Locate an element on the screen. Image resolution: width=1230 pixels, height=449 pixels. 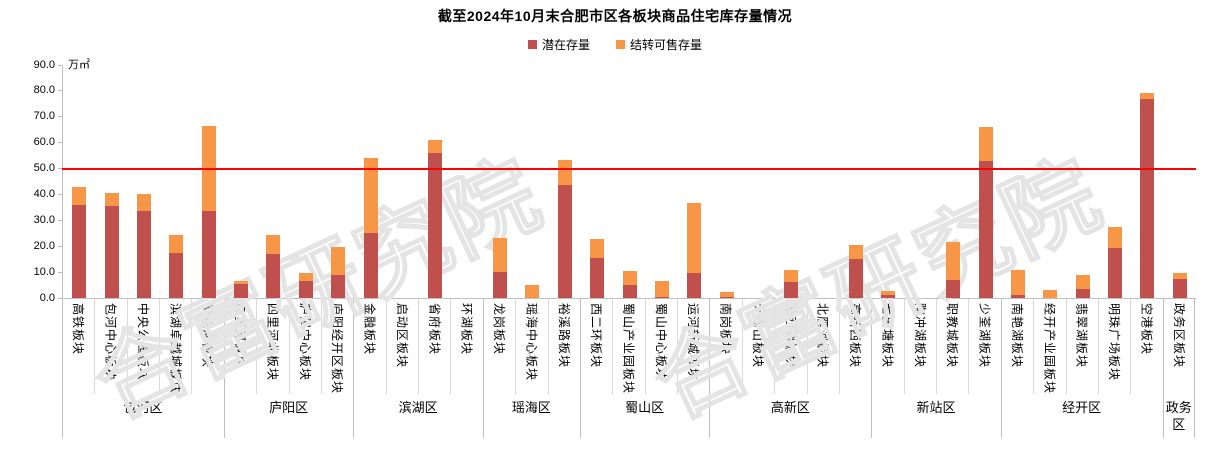
x-category-label: 职教城板块 is located at coordinates (952, 336).